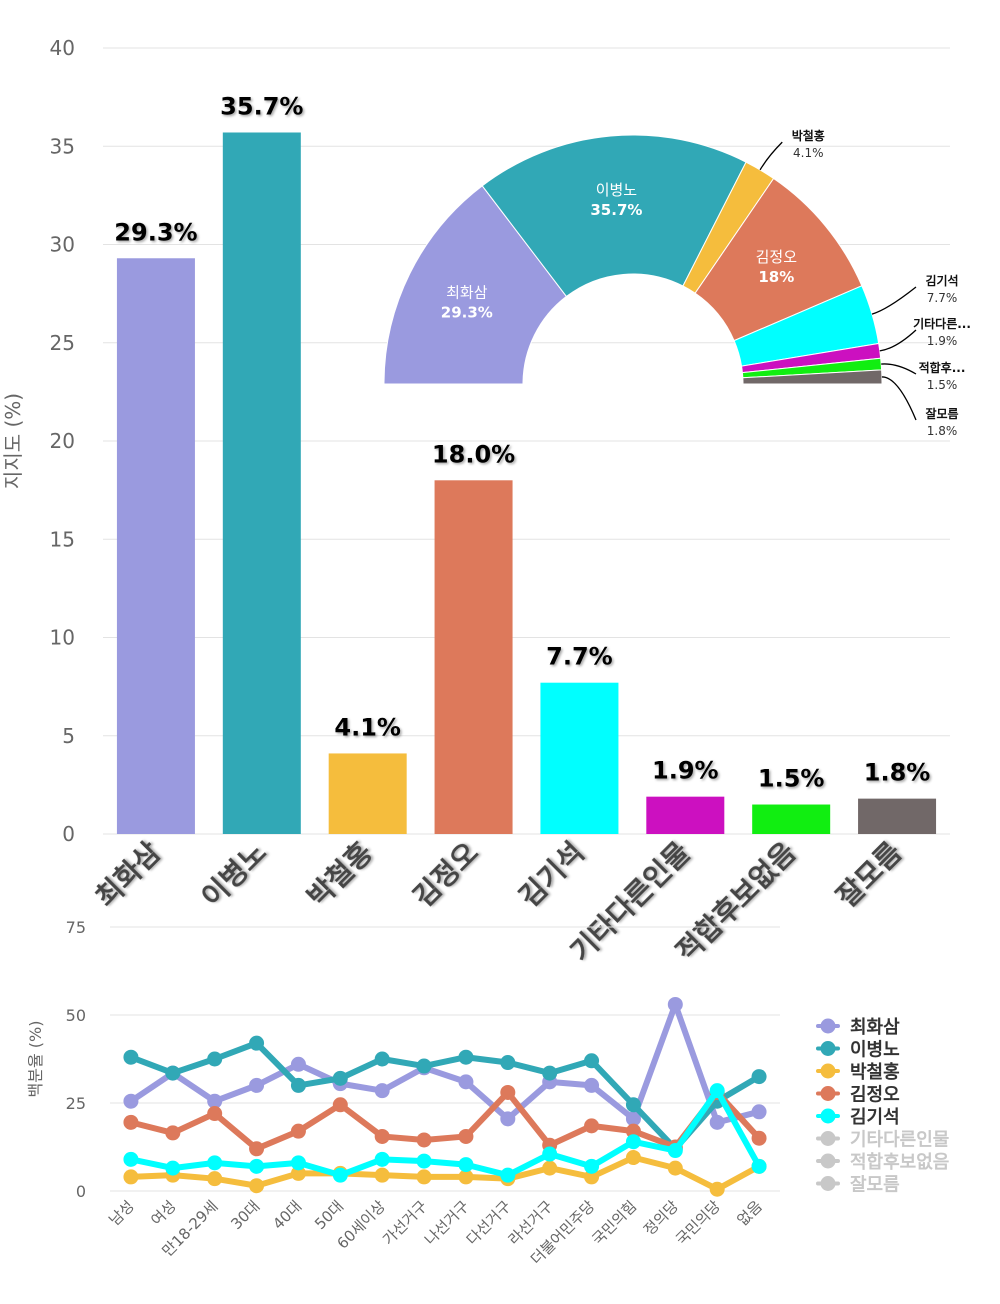 This screenshot has height=1304, width=1000. What do you see at coordinates (875, 1117) in the screenshot?
I see `legend-item-label: 김기석` at bounding box center [875, 1117].